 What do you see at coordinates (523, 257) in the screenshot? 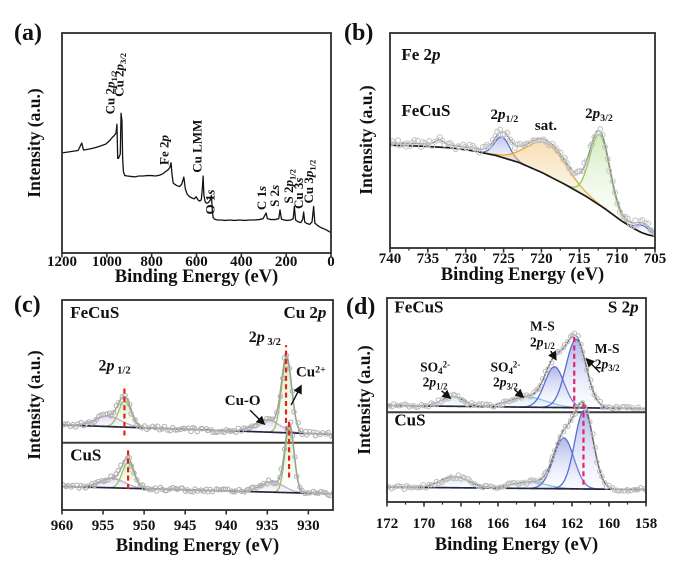
I see `x-axis: 740 735 730 725 720 715 710 705` at bounding box center [523, 257].